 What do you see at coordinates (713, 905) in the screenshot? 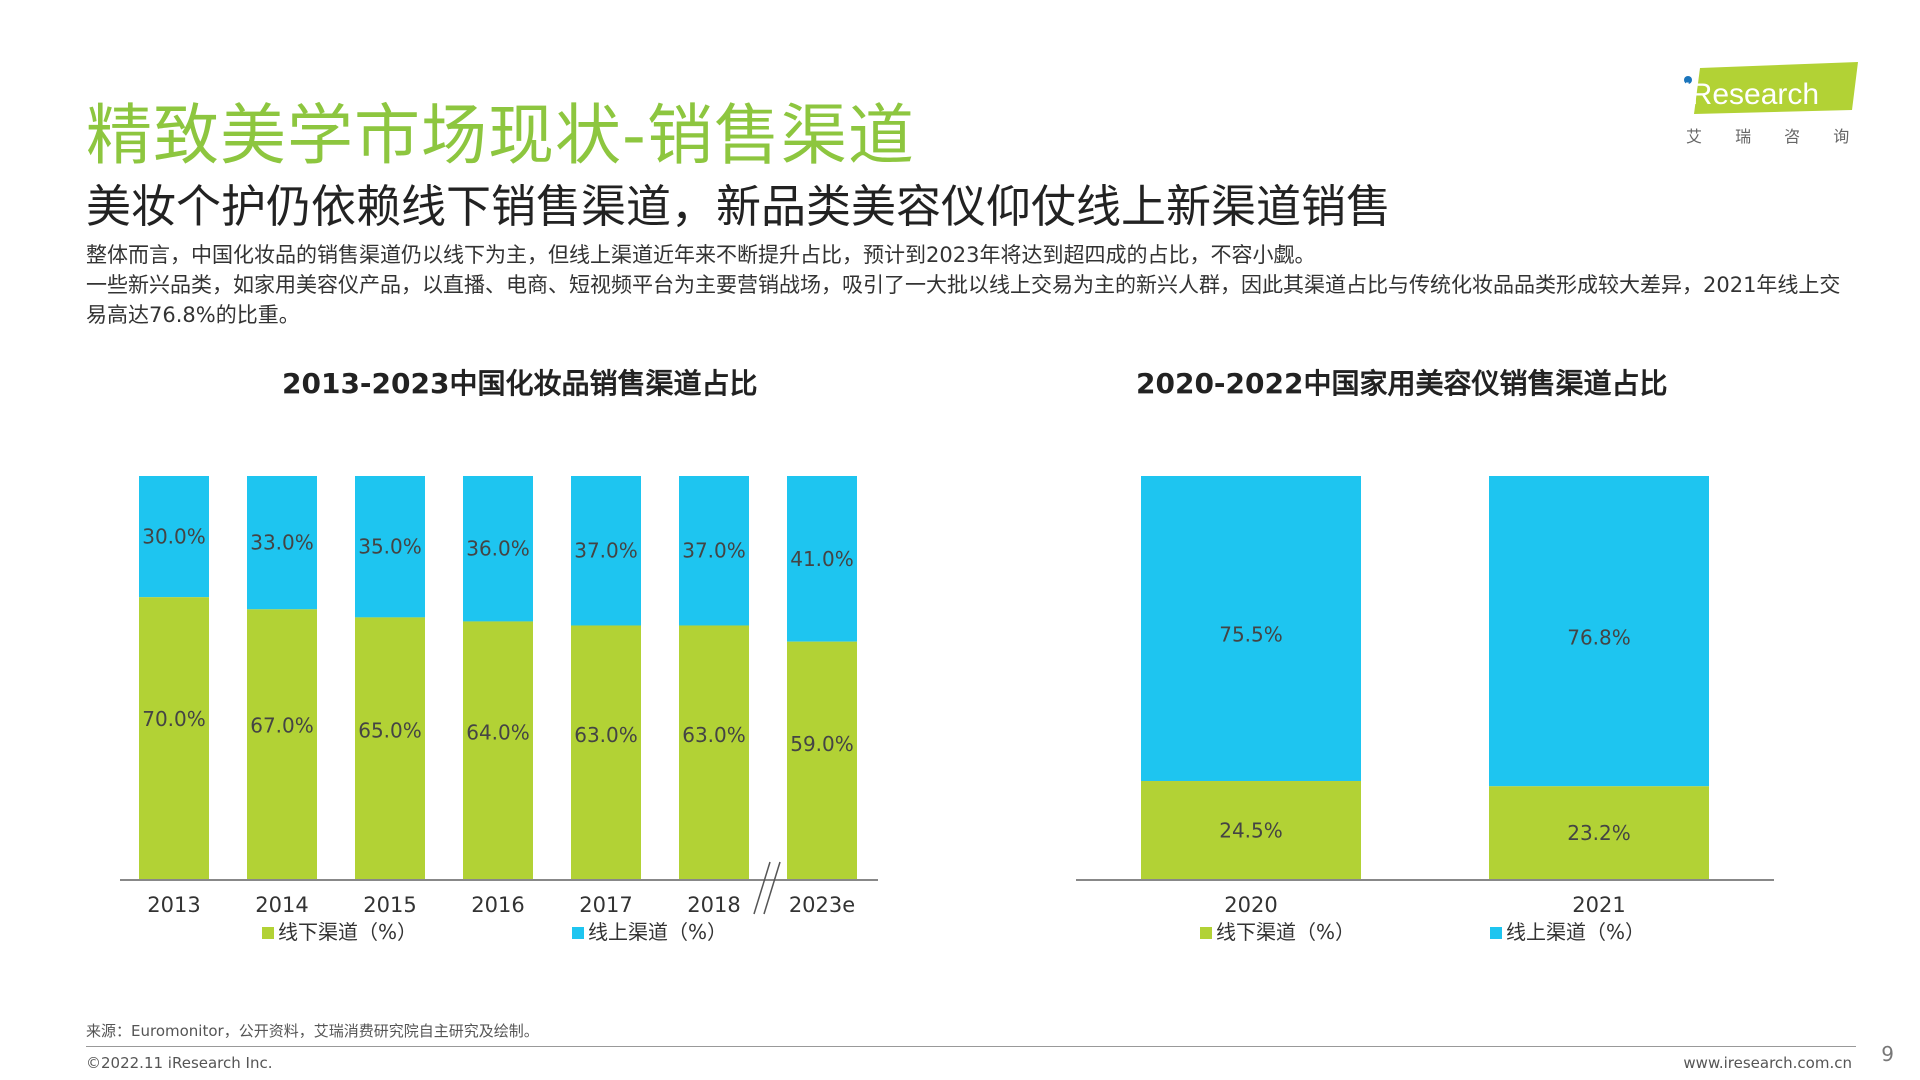
I see `chart1-tick-2018: 2018` at bounding box center [713, 905].